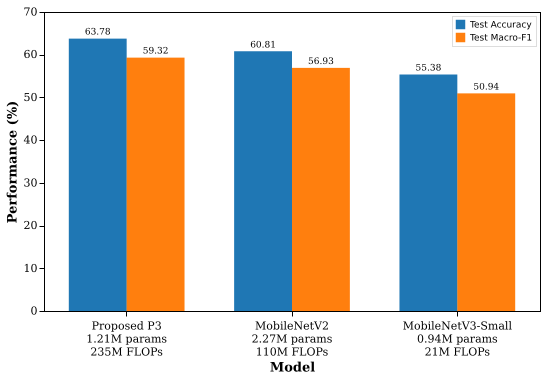 The width and height of the screenshot is (550, 380). Describe the element at coordinates (155, 51) in the screenshot. I see `data-label: 59.32` at that location.